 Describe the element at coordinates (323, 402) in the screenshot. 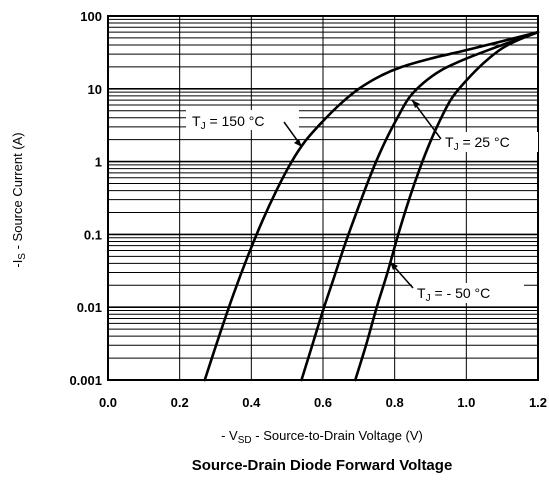

I see `x-tick-label: 0.6` at that location.